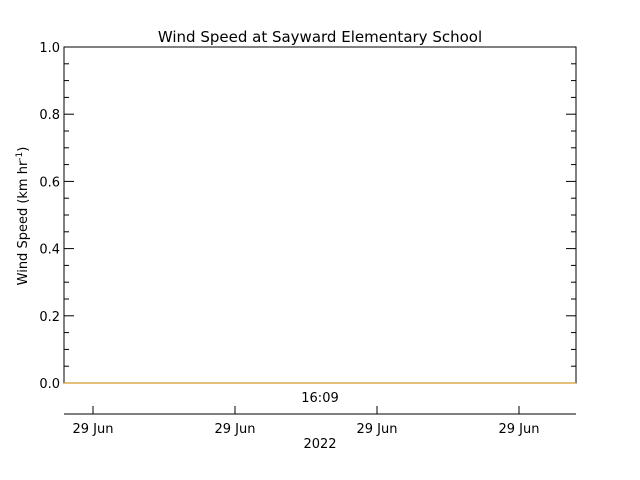 This screenshot has height=480, width=640. Describe the element at coordinates (320, 37) in the screenshot. I see `chart-title: Wind Speed at Sayward Elementary School` at that location.